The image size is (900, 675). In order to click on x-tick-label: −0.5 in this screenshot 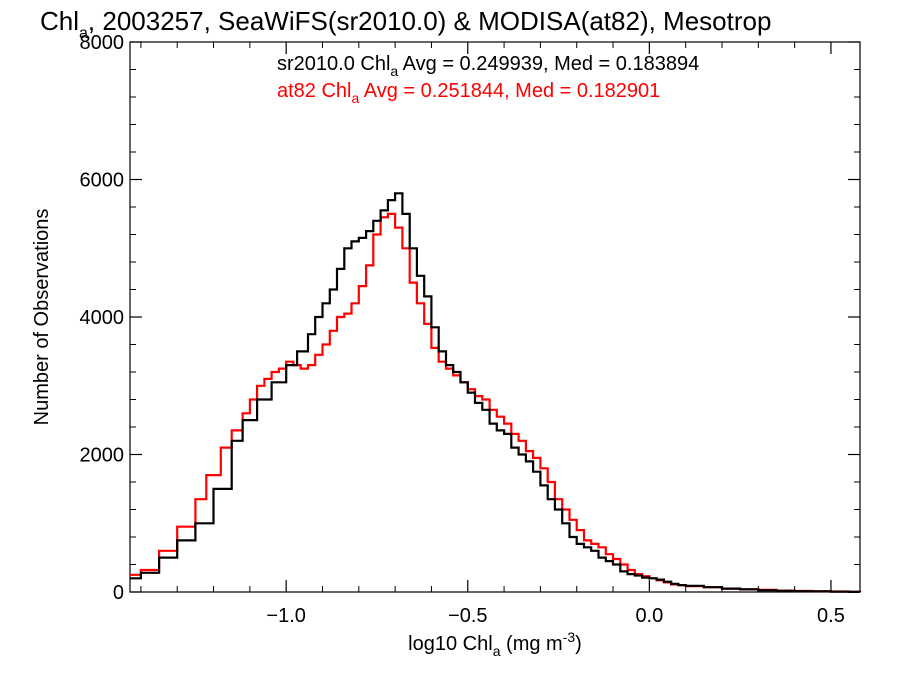, I will do `click(467, 616)`.